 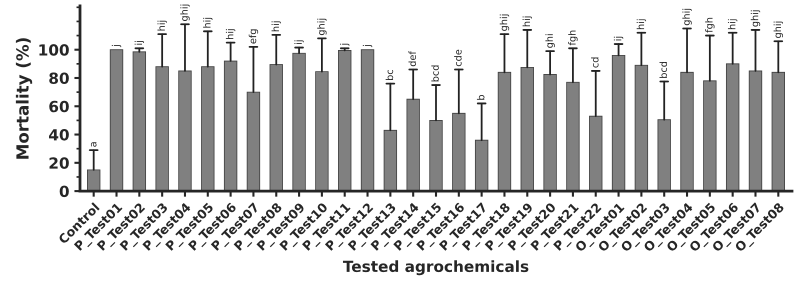 What do you see at coordinates (550, 41) in the screenshot?
I see `annotation: ghi` at bounding box center [550, 41].